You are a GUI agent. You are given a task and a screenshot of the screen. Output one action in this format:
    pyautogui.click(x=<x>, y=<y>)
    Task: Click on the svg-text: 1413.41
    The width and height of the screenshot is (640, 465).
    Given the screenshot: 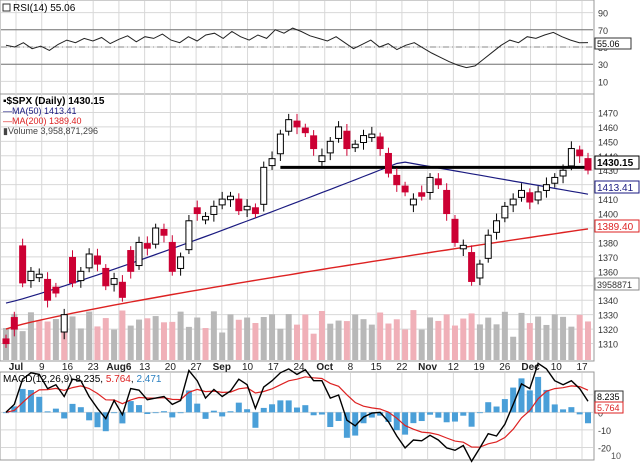 What is the action you would take?
    pyautogui.click(x=615, y=188)
    